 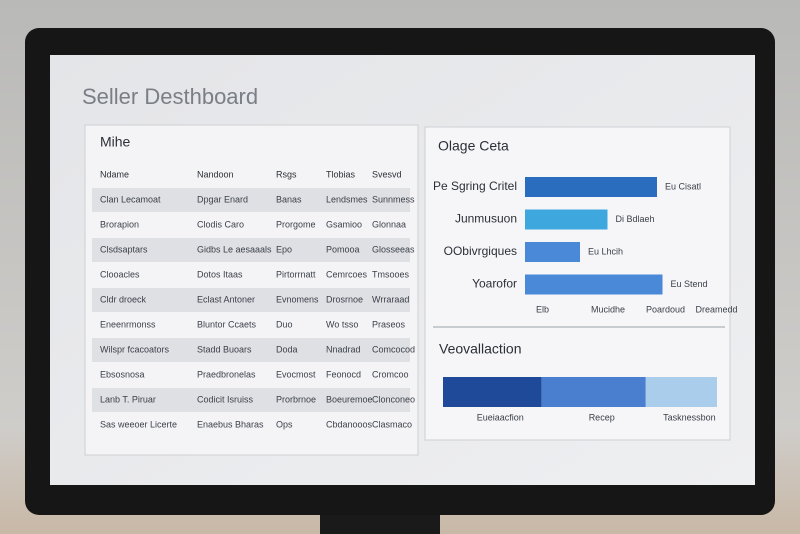 I want to click on table-cell: Wrraraad, so click(x=390, y=299).